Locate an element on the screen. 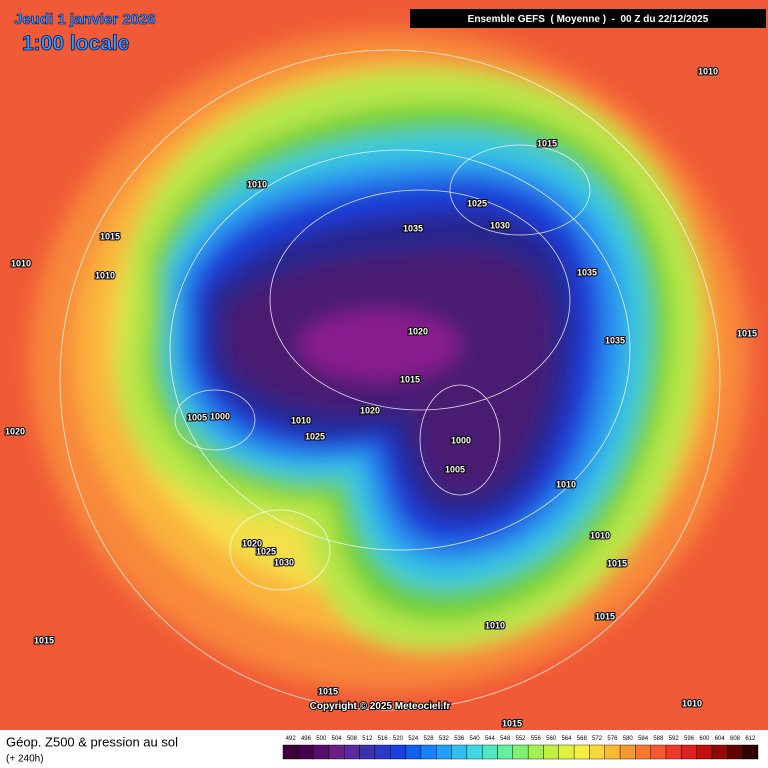  legend-label: 540 is located at coordinates (475, 739).